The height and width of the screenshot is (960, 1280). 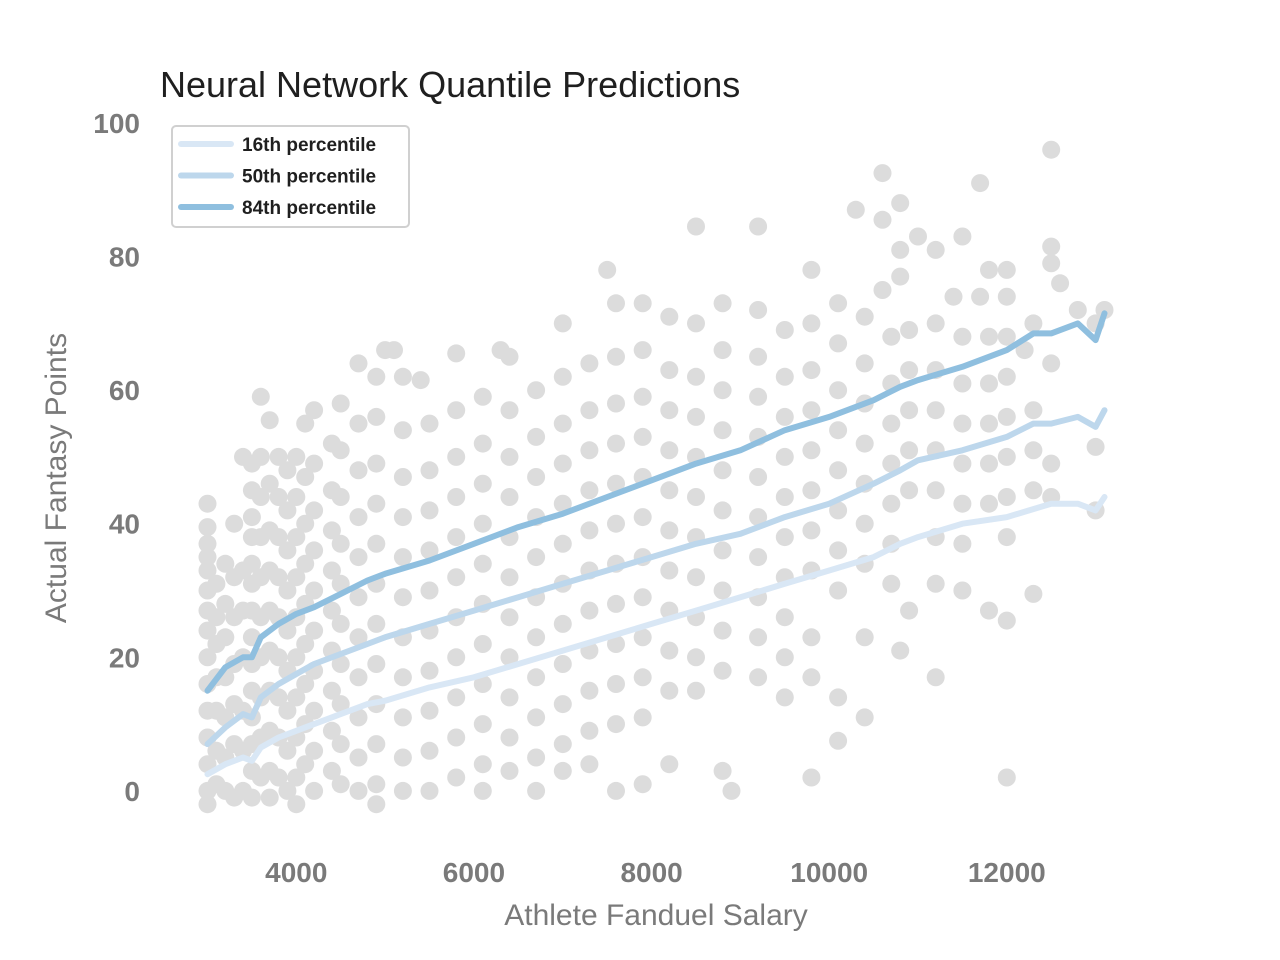 What do you see at coordinates (1007, 872) in the screenshot?
I see `x-tick-label: 12000` at bounding box center [1007, 872].